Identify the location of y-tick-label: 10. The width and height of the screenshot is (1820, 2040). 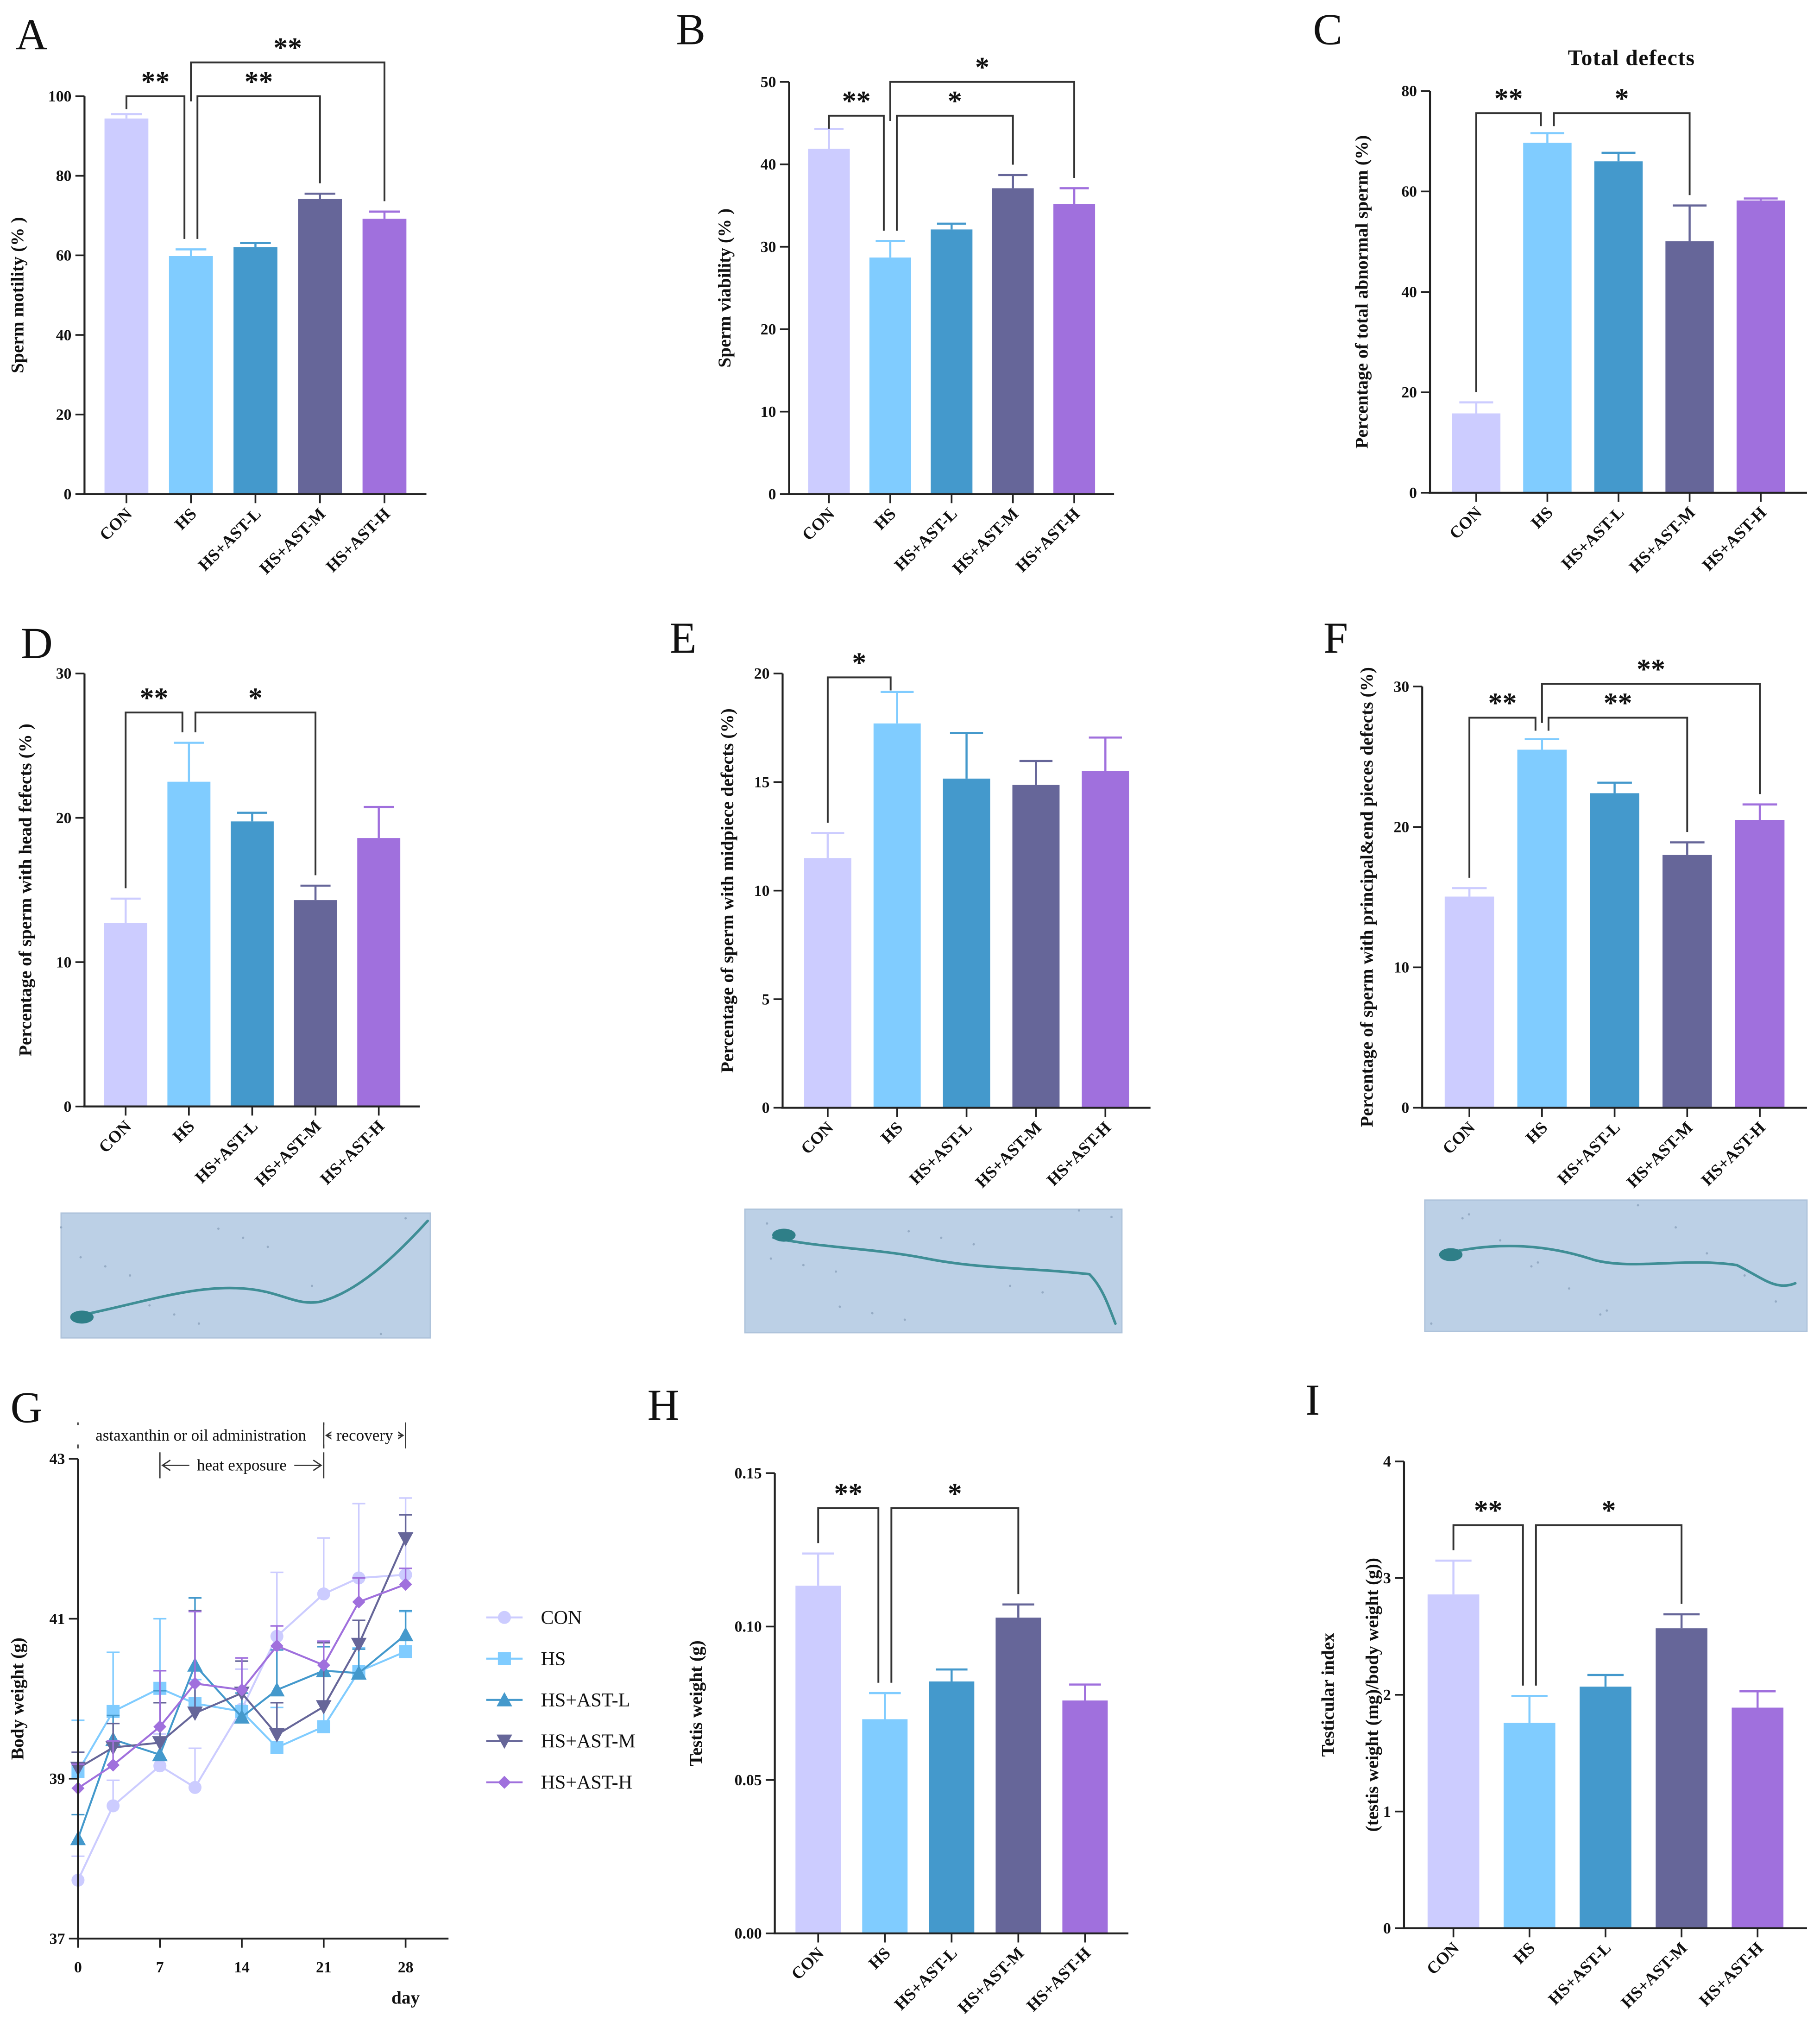
(1402, 968).